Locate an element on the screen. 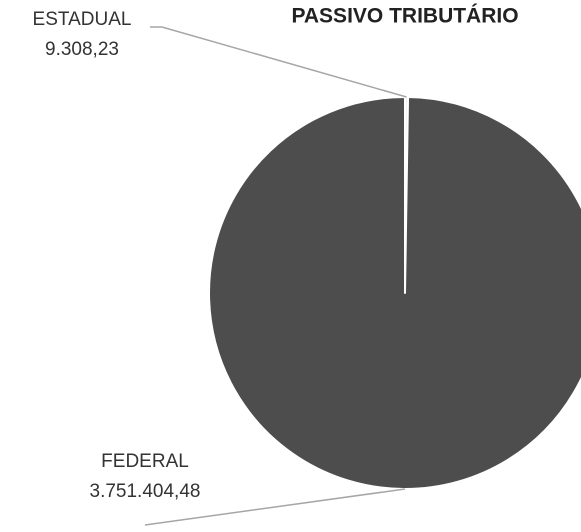 This screenshot has width=581, height=532. slice-label: ESTADUAL is located at coordinates (82, 19).